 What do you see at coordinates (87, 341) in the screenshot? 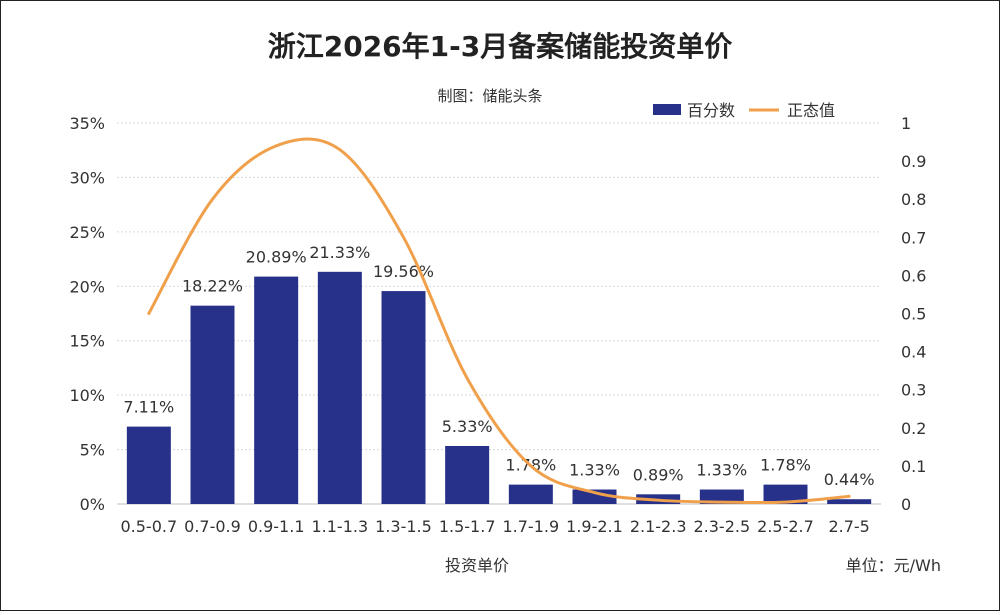
I see `y-left-tick-label: 15%` at bounding box center [87, 341].